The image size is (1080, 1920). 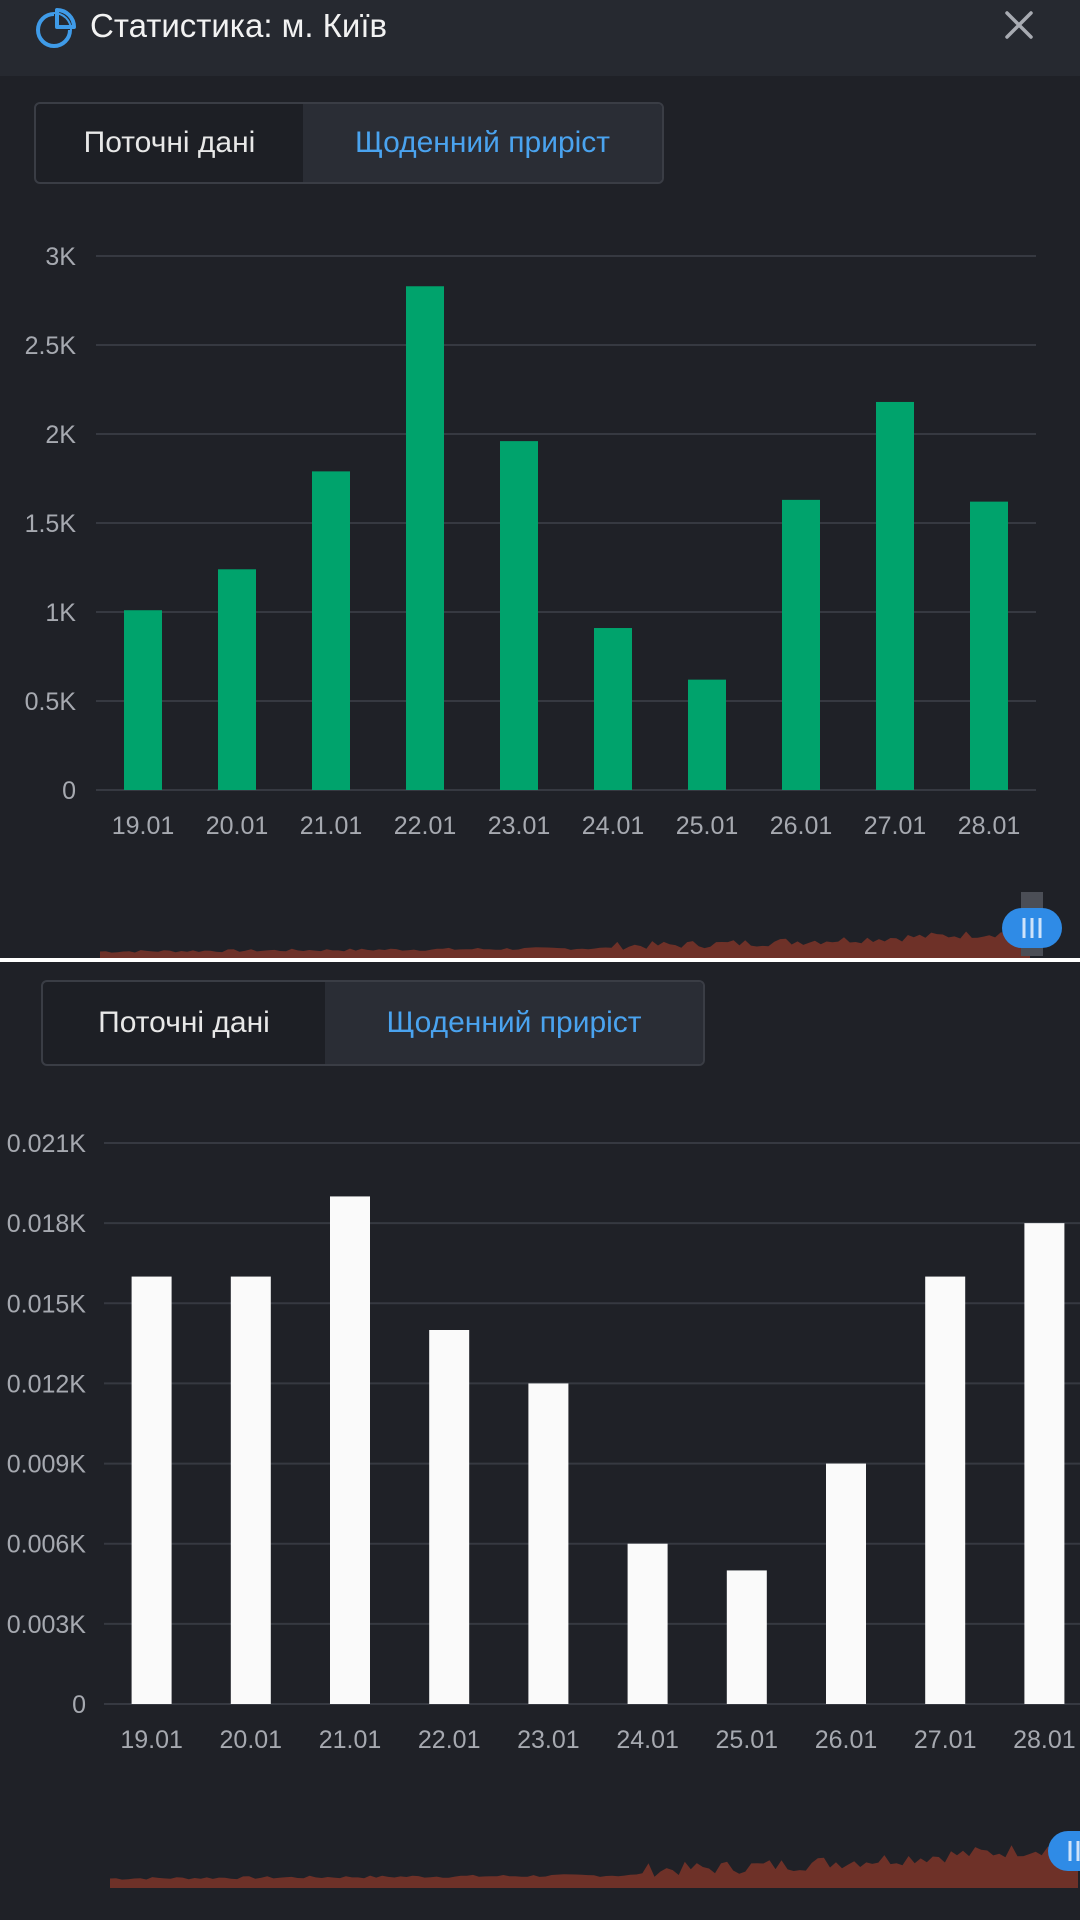 I want to click on window-header: Статистика: м. Київ, so click(x=540, y=38).